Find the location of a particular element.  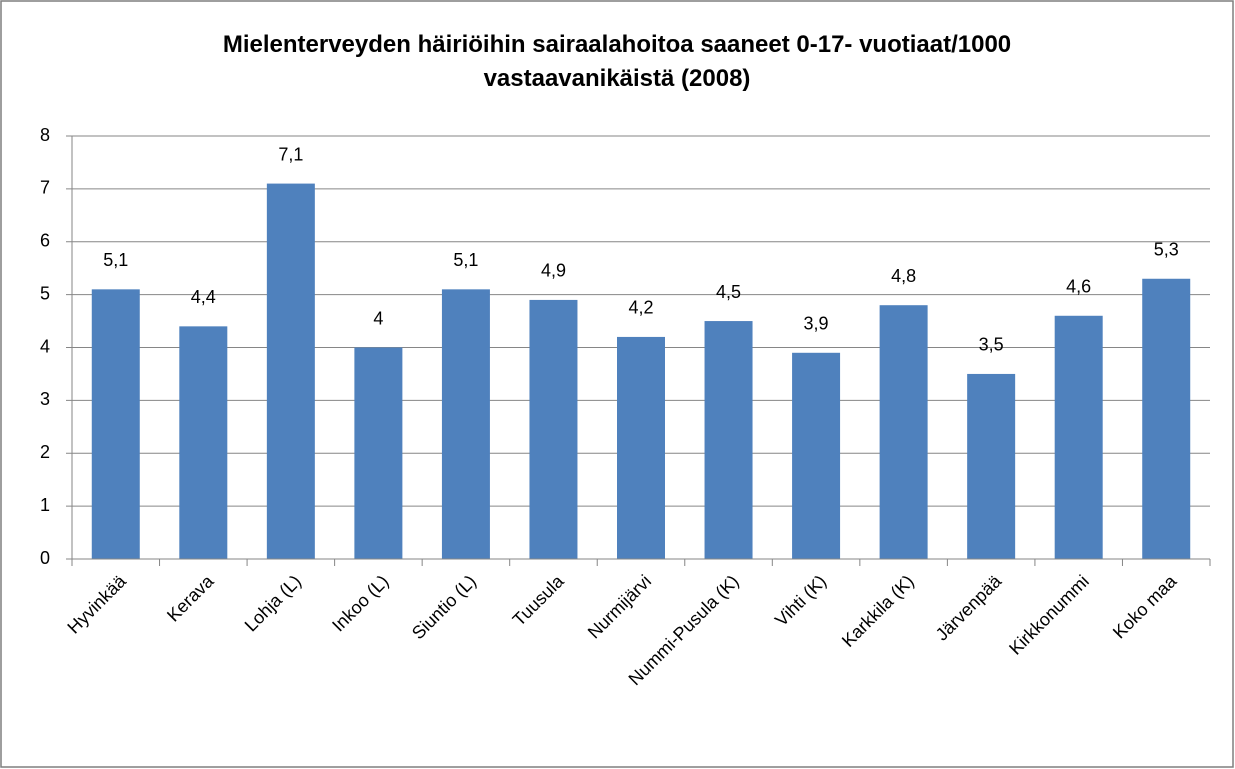

data-label: 3,9 is located at coordinates (816, 324).